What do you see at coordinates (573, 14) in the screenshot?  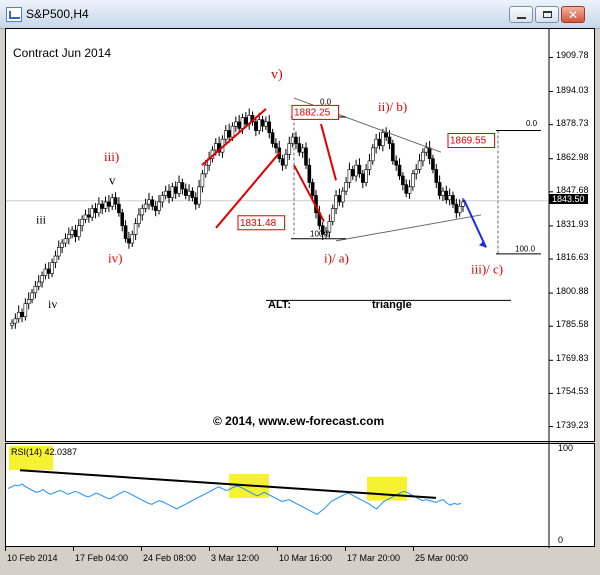 I see `close-button: ✕` at bounding box center [573, 14].